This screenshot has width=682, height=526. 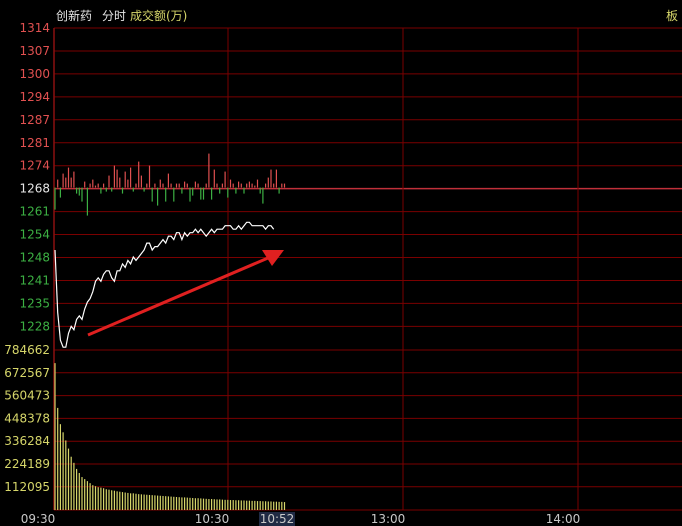 I want to click on volume-tick-label: 448378, so click(x=27, y=418).